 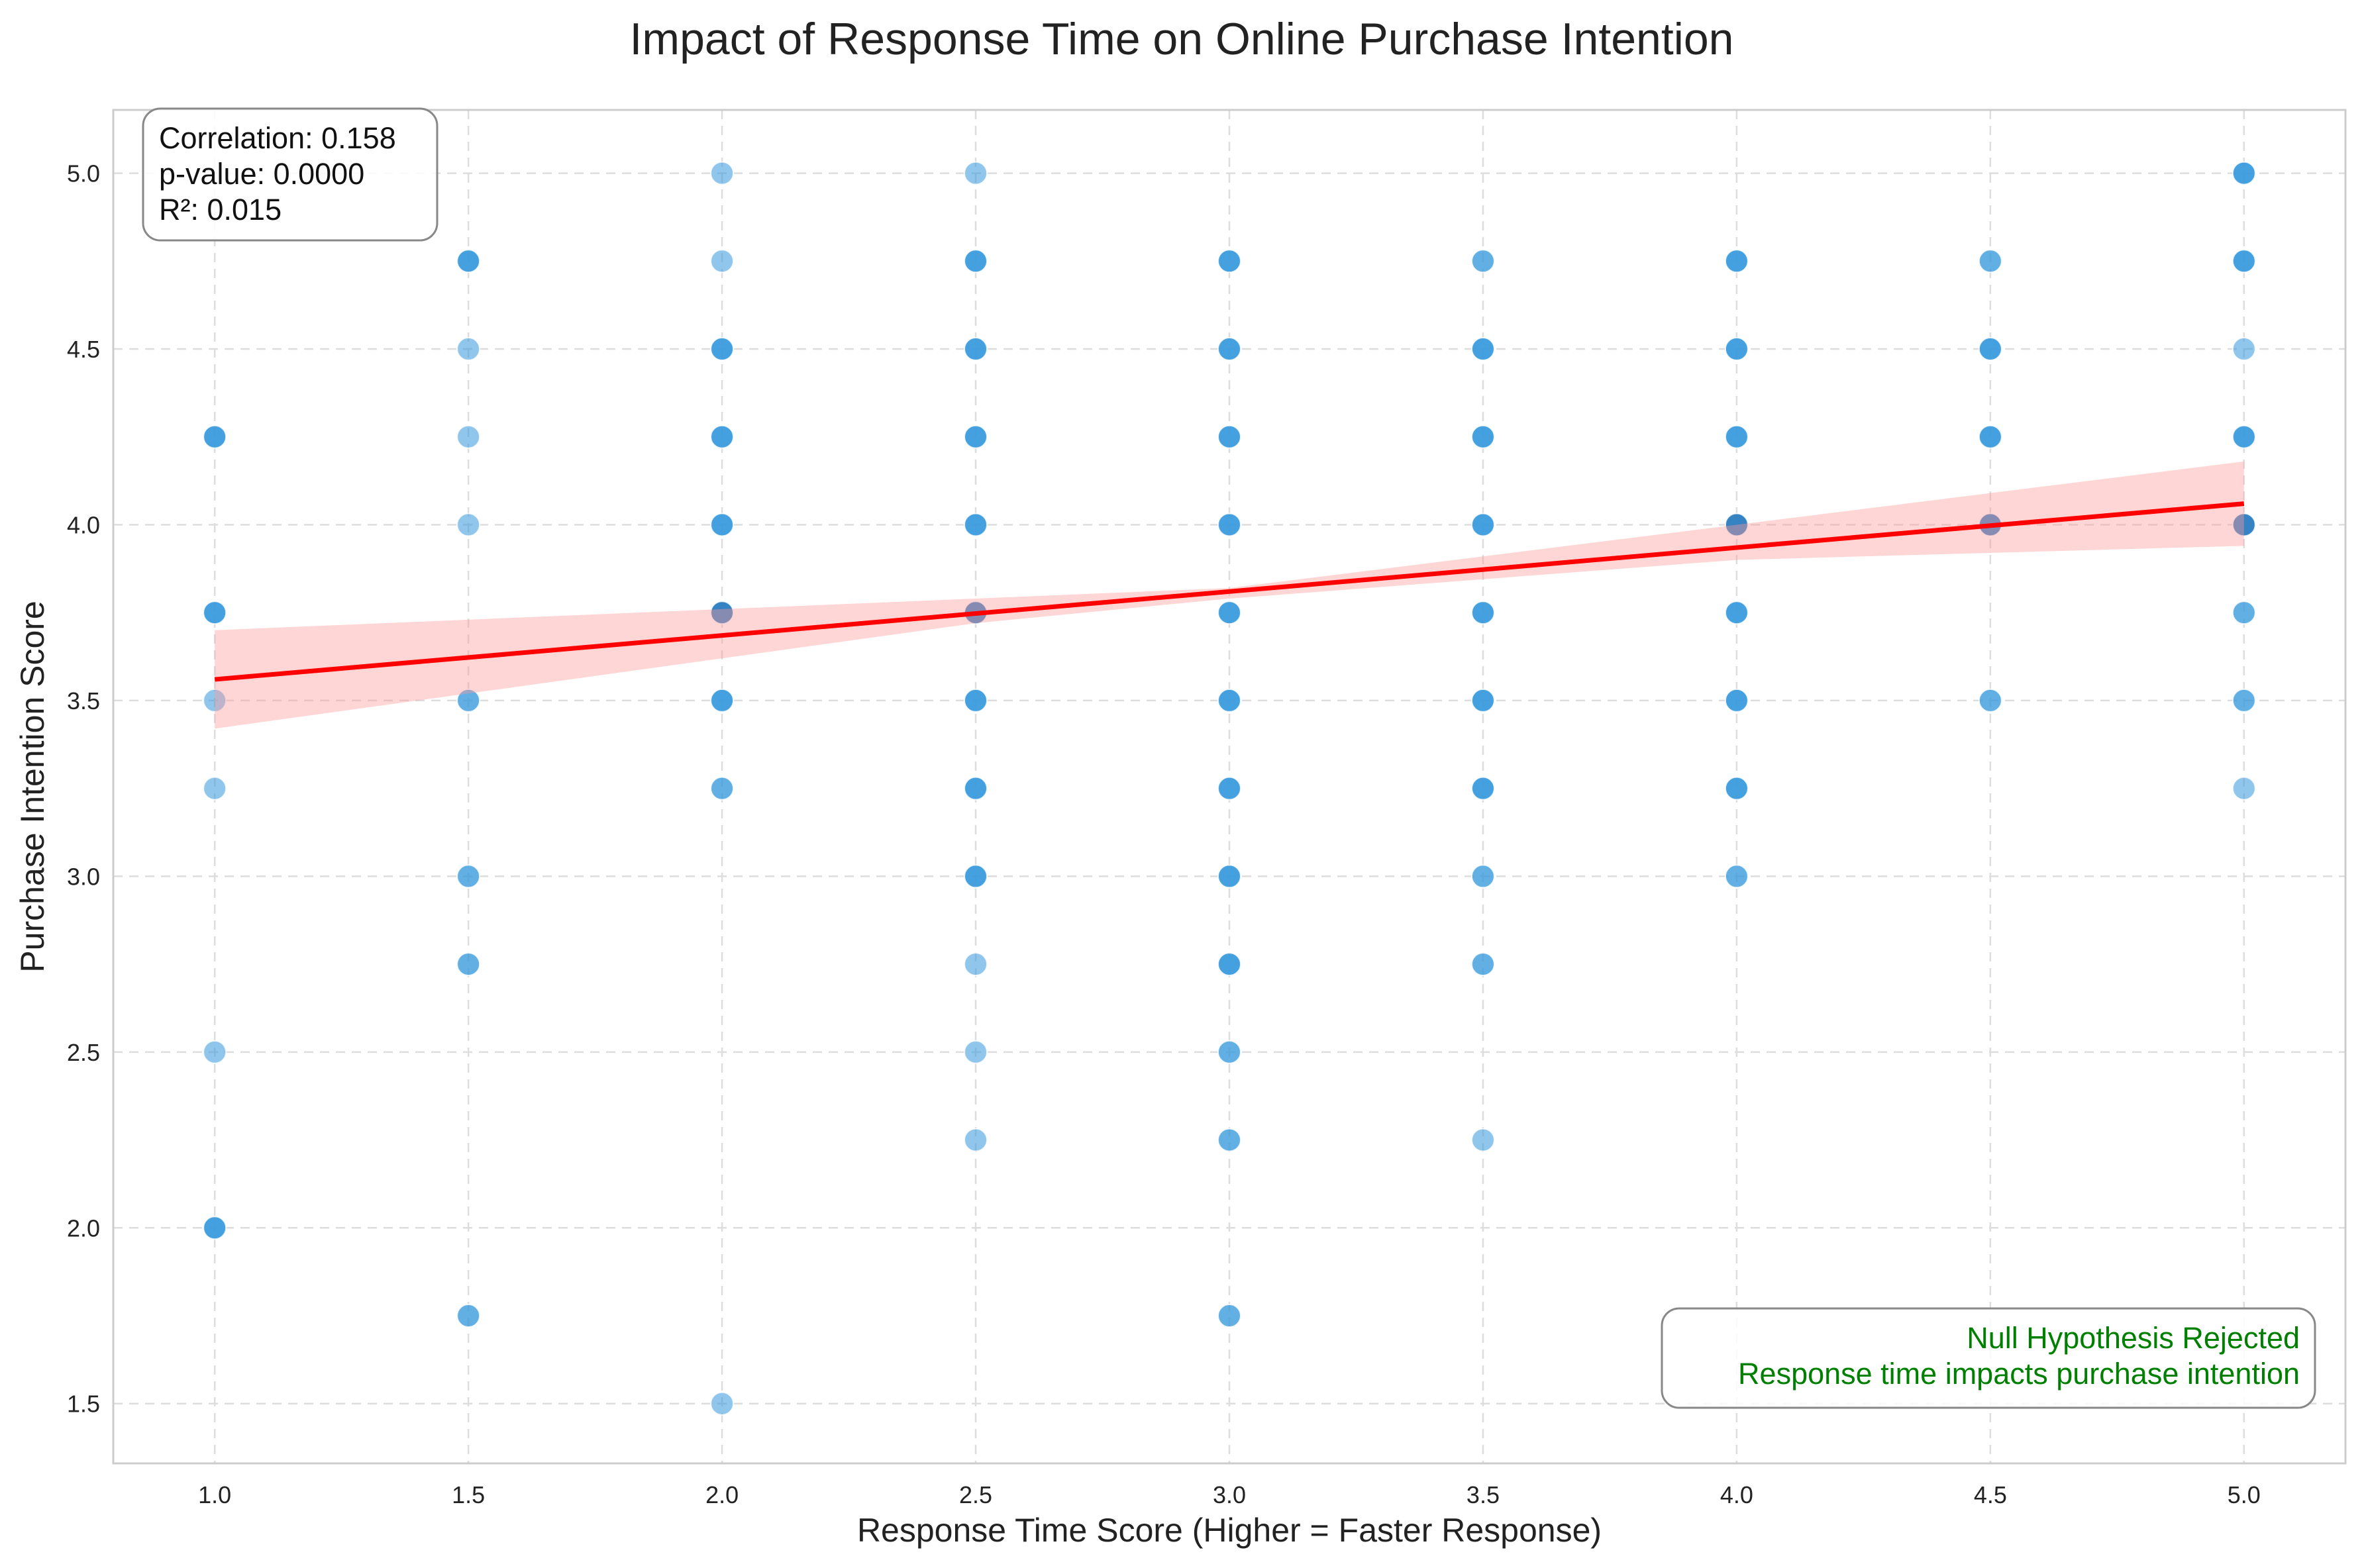 I want to click on x-tick-label: 3.0, so click(x=1230, y=1494).